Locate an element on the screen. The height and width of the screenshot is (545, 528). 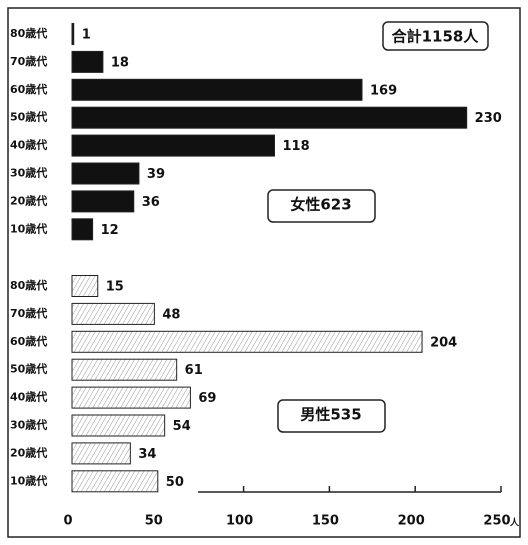
x-tick-label: 50 is located at coordinates (154, 521).